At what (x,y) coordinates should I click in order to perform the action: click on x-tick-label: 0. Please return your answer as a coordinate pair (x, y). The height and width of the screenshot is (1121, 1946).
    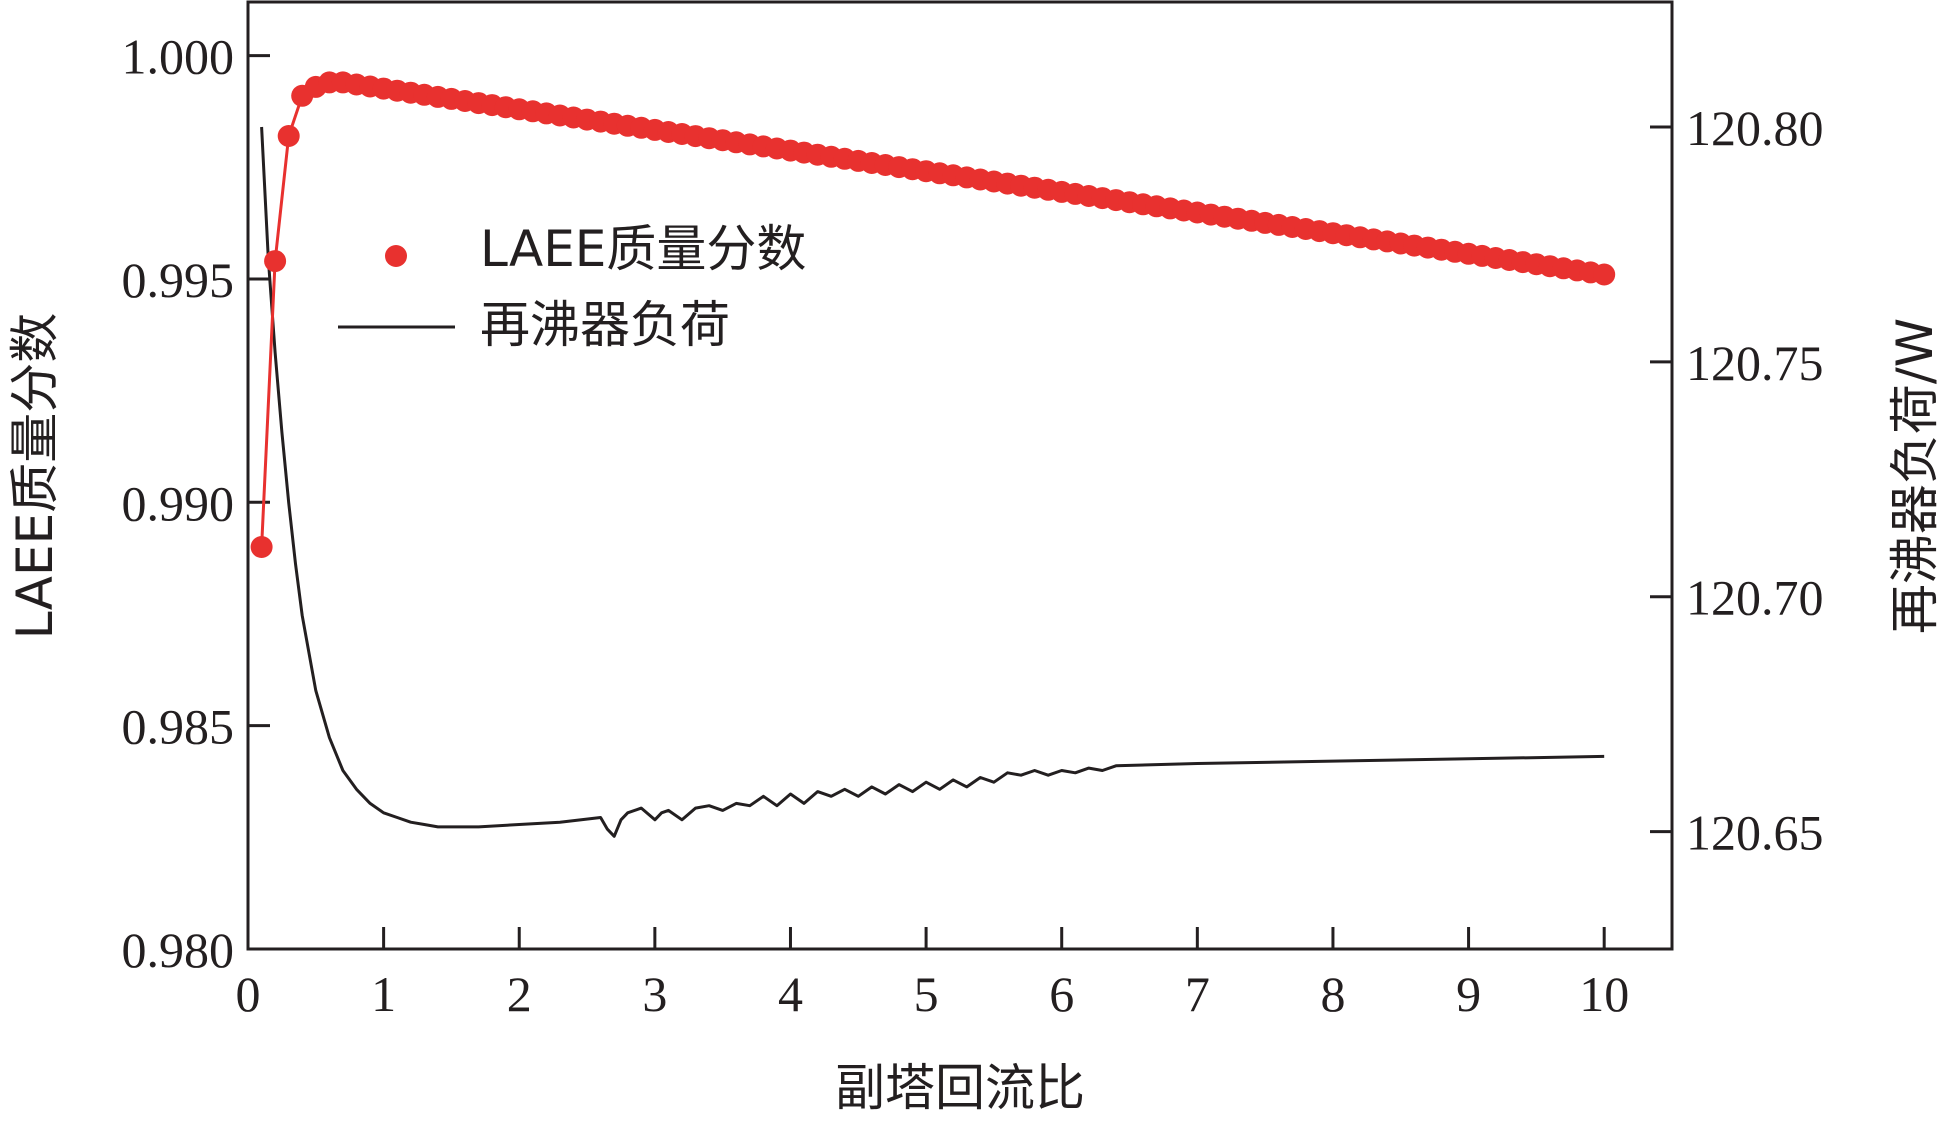
    Looking at the image, I should click on (248, 994).